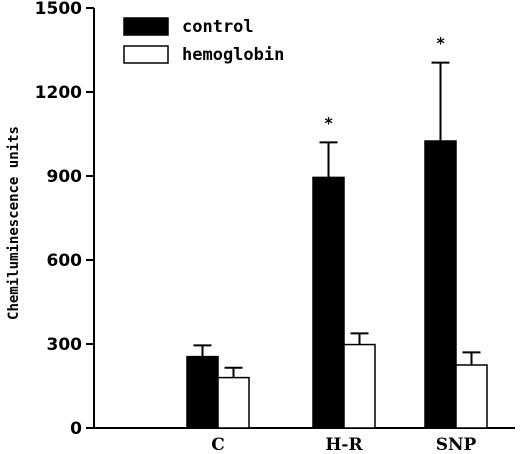 This screenshot has height=454, width=520. Describe the element at coordinates (14, 223) in the screenshot. I see `y-axis-label: Chemiluminescence units` at that location.